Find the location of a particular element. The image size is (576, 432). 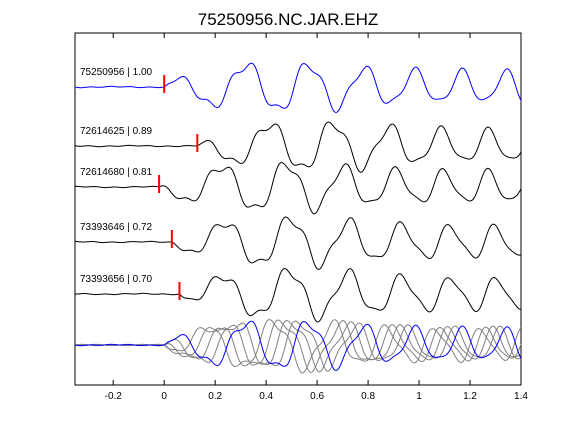

trace-label-72614680: 72614680 | 0.81 is located at coordinates (116, 172).